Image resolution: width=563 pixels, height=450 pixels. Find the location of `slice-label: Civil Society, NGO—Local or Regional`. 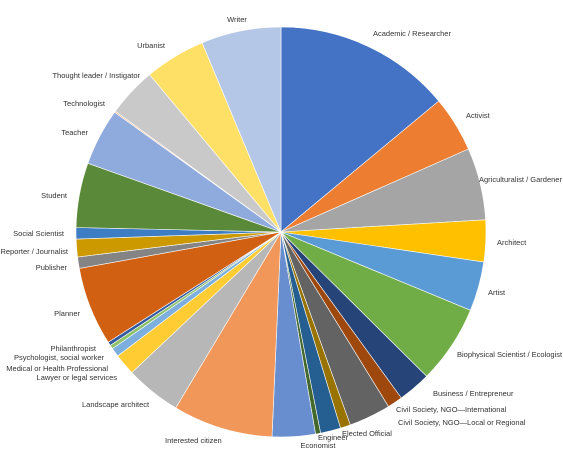

slice-label: Civil Society, NGO—Local or Regional is located at coordinates (462, 422).